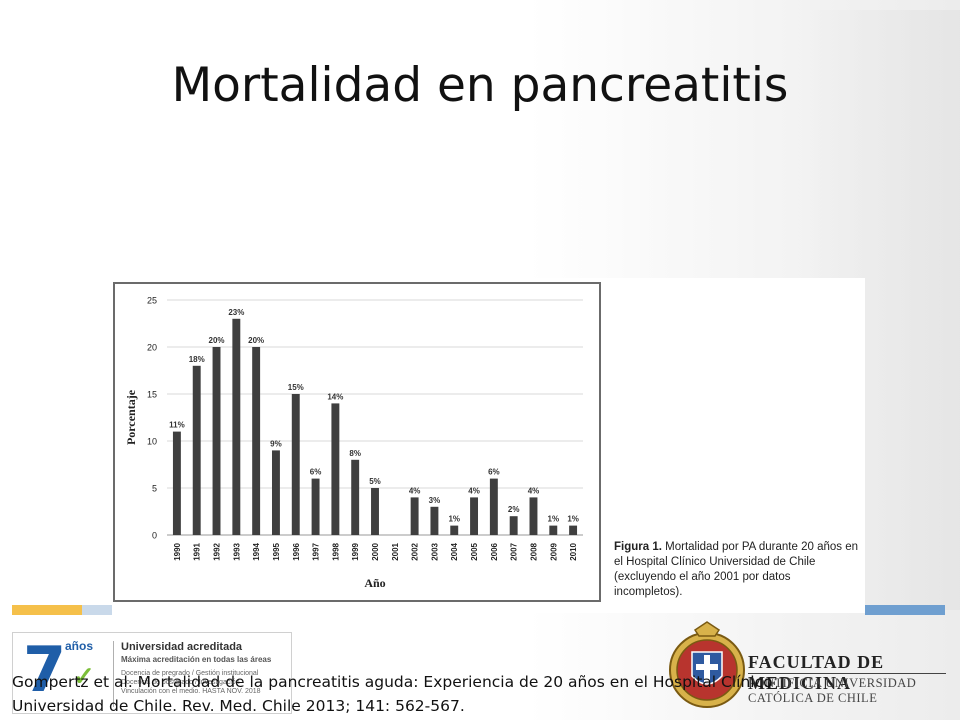  Describe the element at coordinates (415, 551) in the screenshot. I see `x-tick-label: 2002` at that location.